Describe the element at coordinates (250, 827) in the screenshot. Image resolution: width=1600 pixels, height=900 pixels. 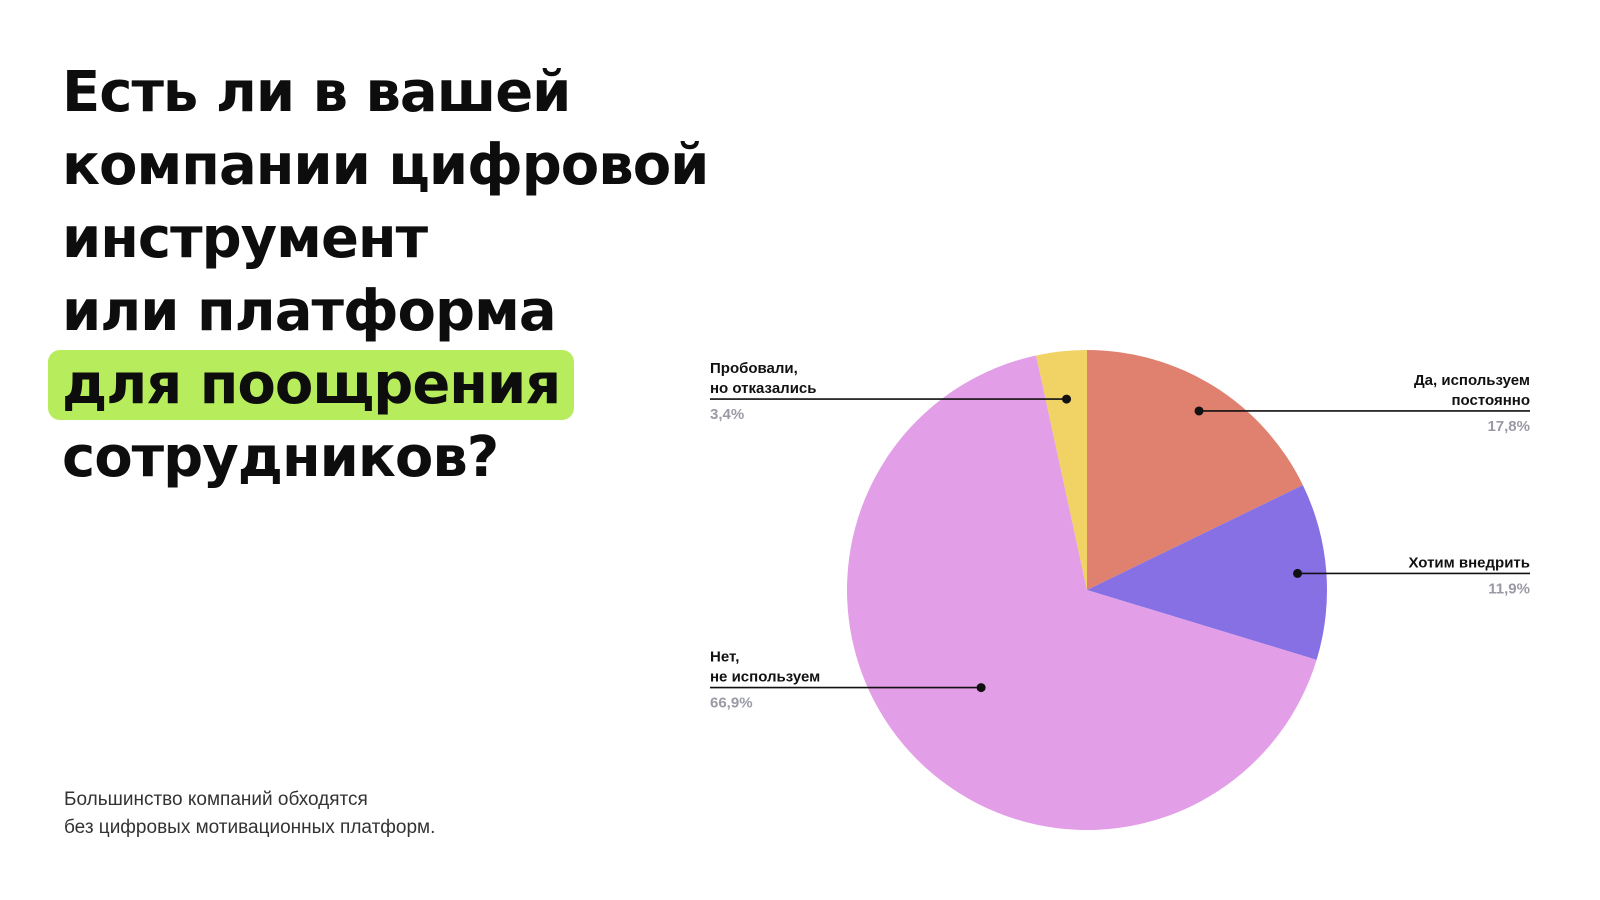
I see `subtitle-line: без цифровых мотивационных платформ.` at that location.